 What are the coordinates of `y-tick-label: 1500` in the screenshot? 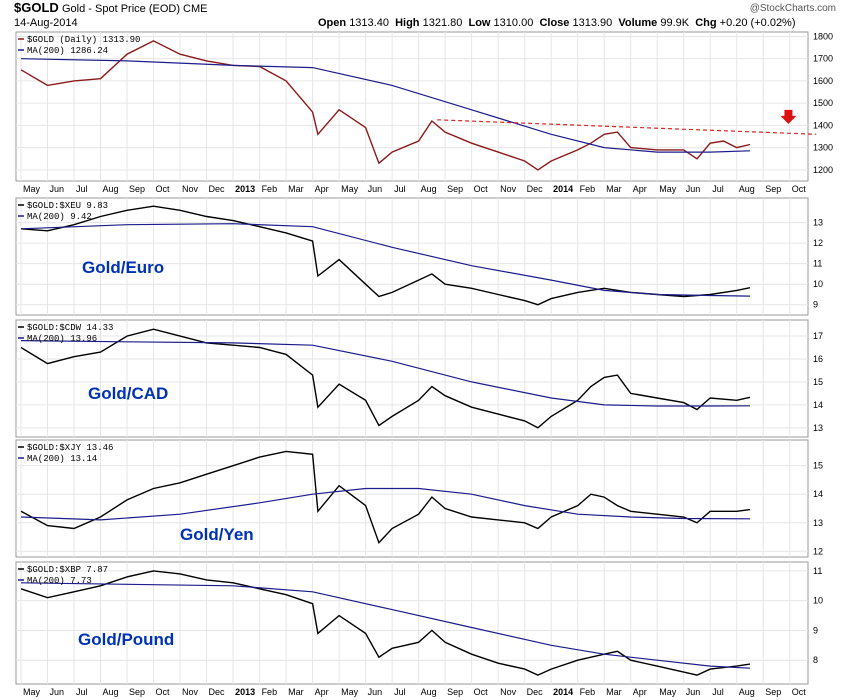 It's located at (823, 103).